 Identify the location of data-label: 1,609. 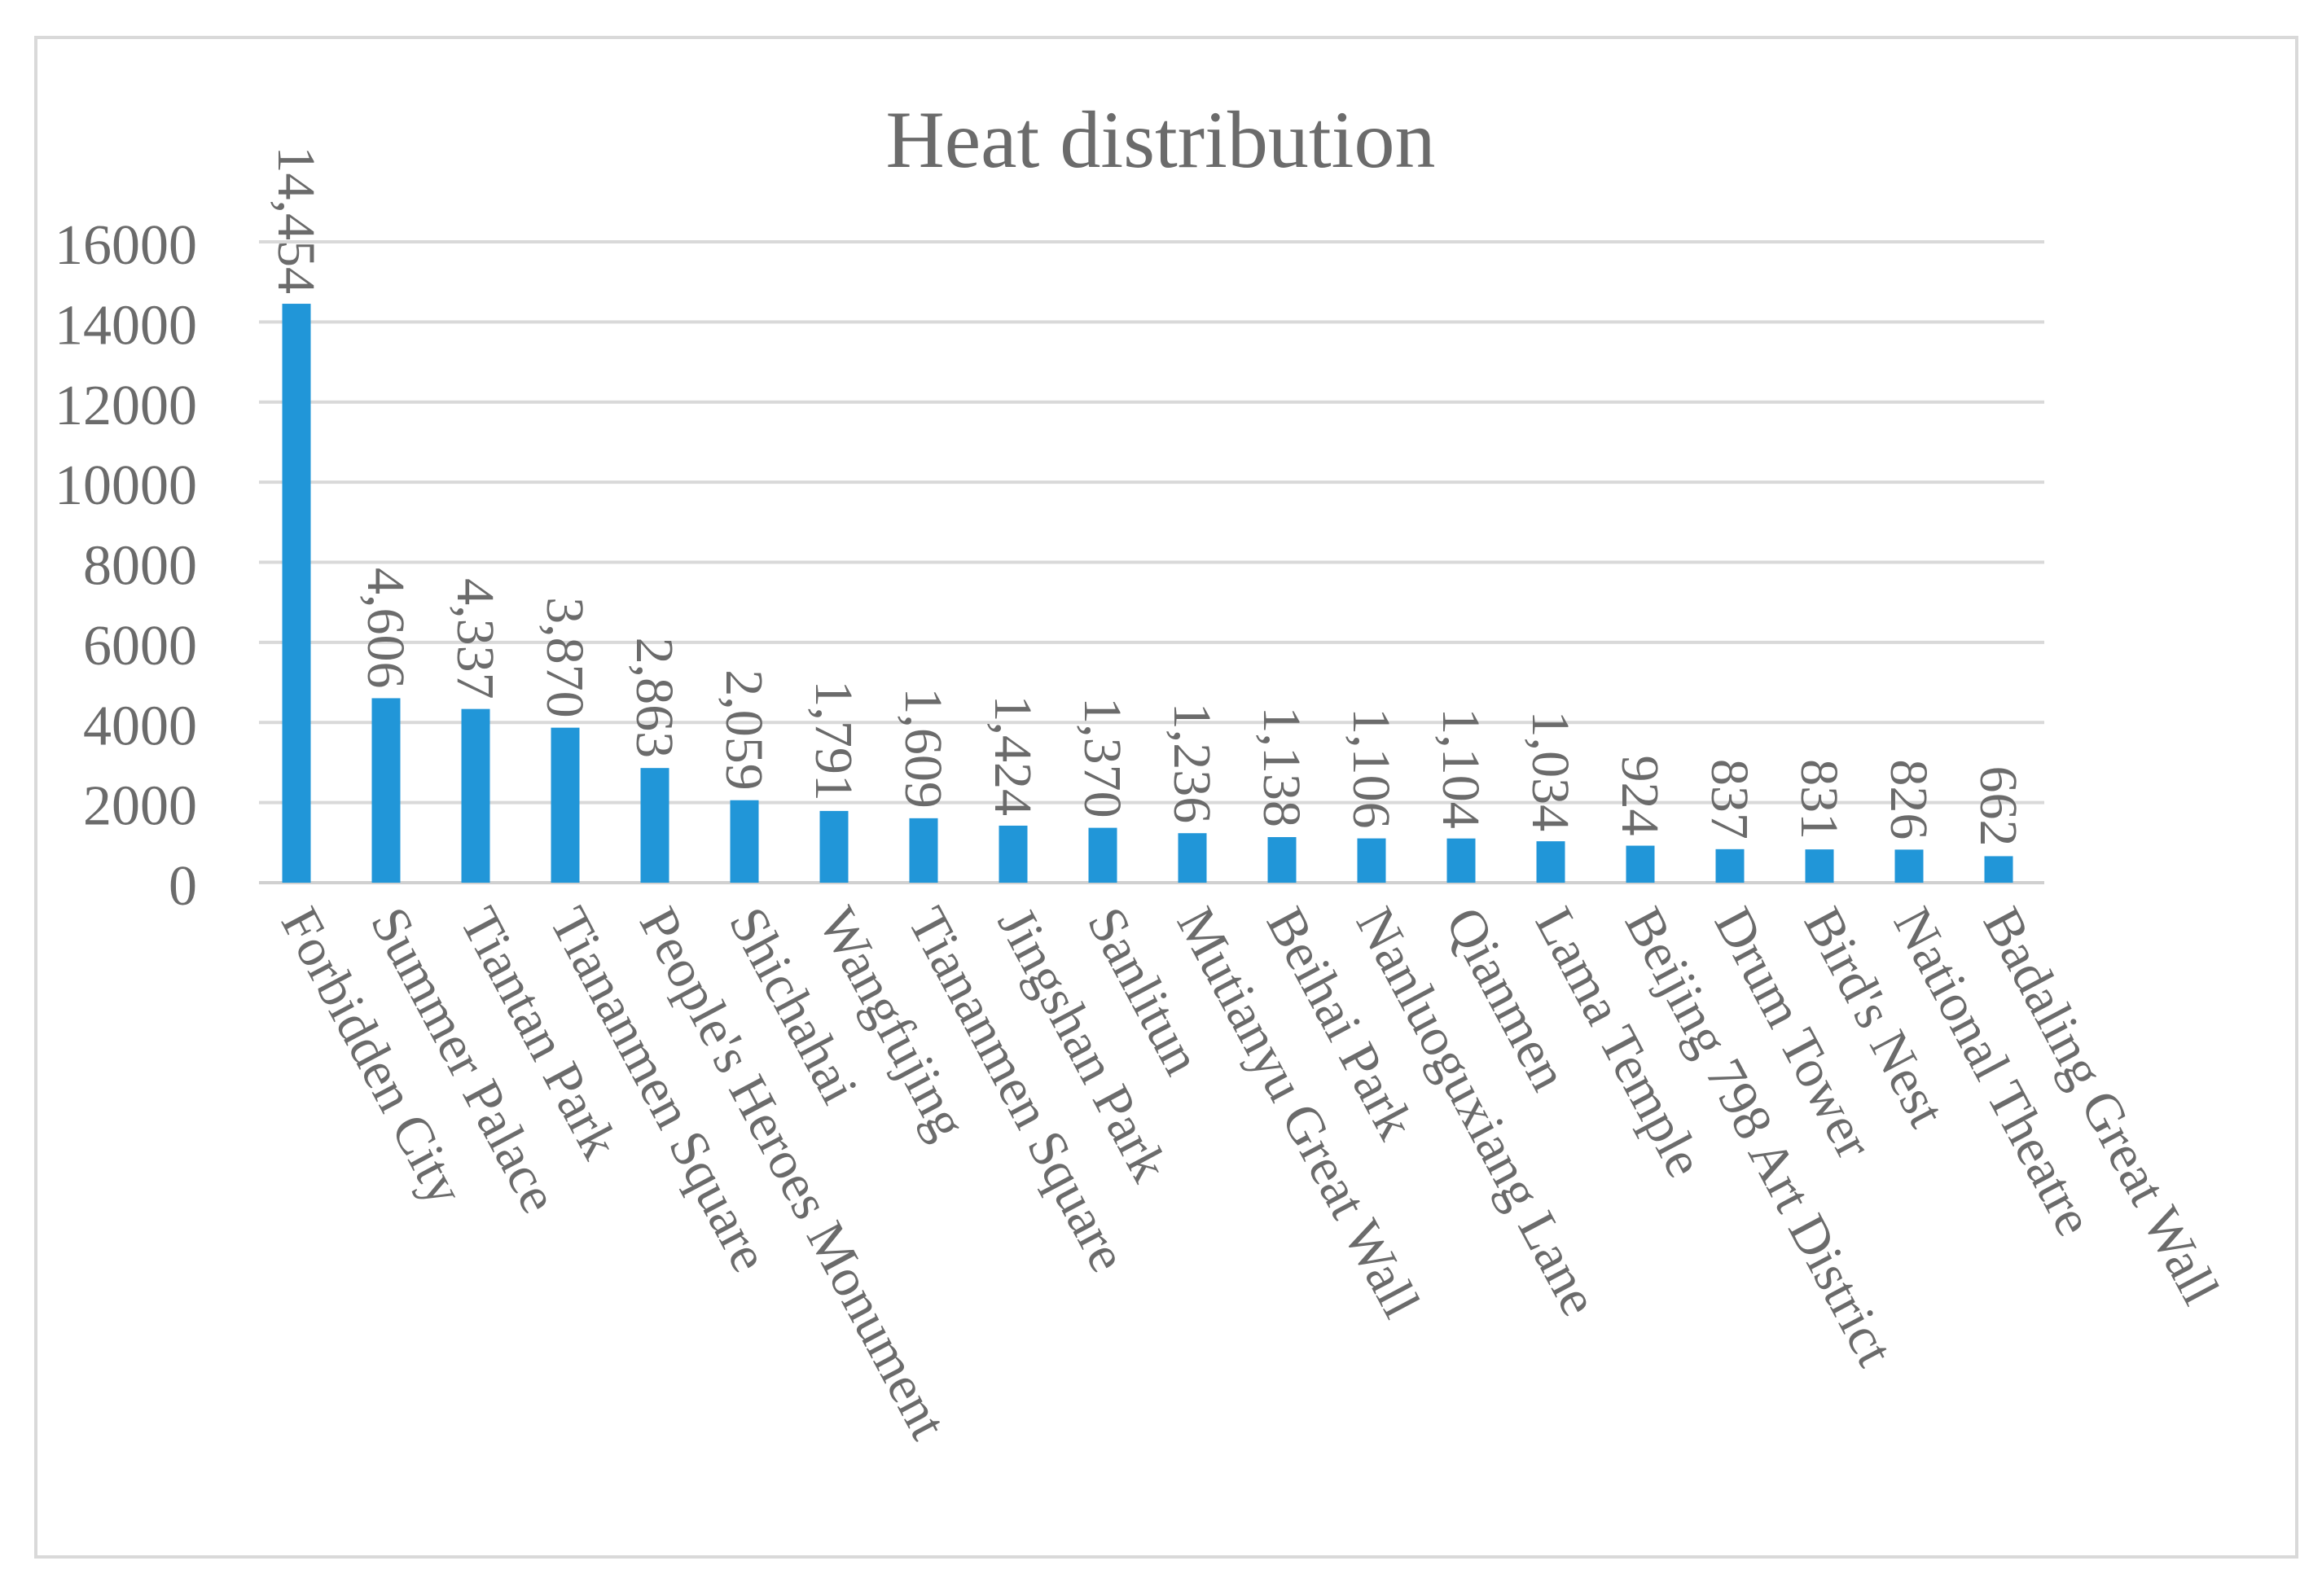
(923, 748).